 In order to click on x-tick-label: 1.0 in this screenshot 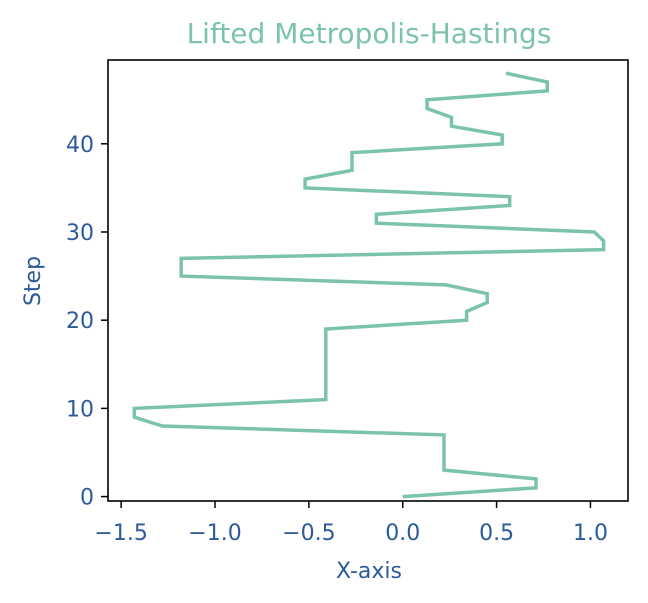, I will do `click(590, 533)`.